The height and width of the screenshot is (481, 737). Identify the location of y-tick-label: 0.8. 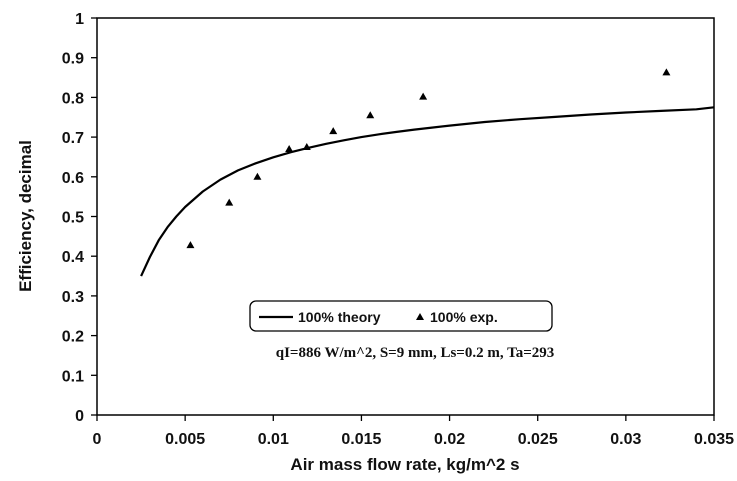
(73, 98).